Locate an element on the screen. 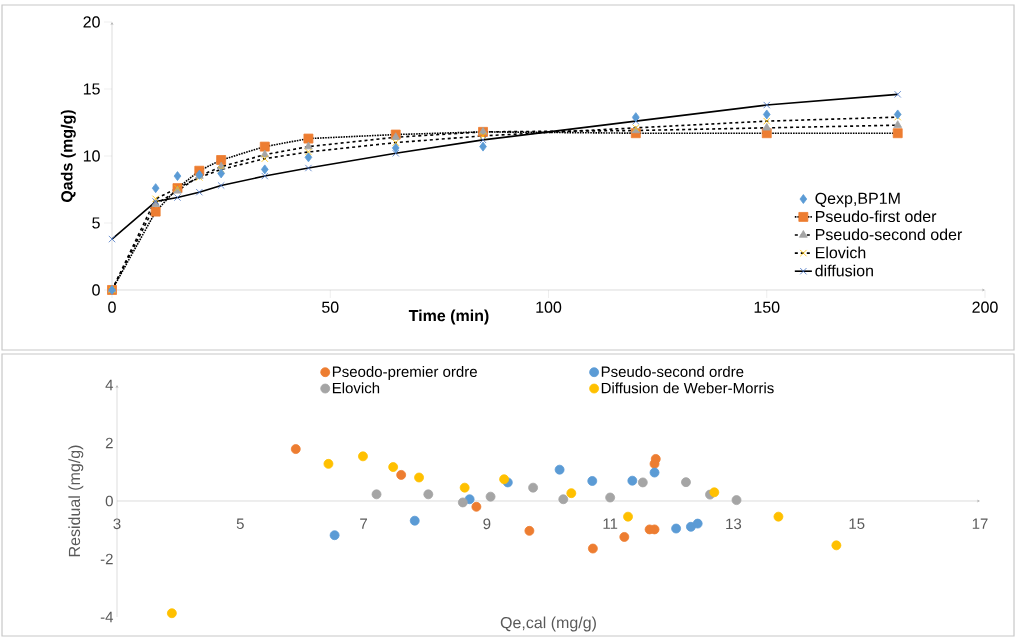 This screenshot has width=1016, height=639. y-tick-label: 10 is located at coordinates (91, 156).